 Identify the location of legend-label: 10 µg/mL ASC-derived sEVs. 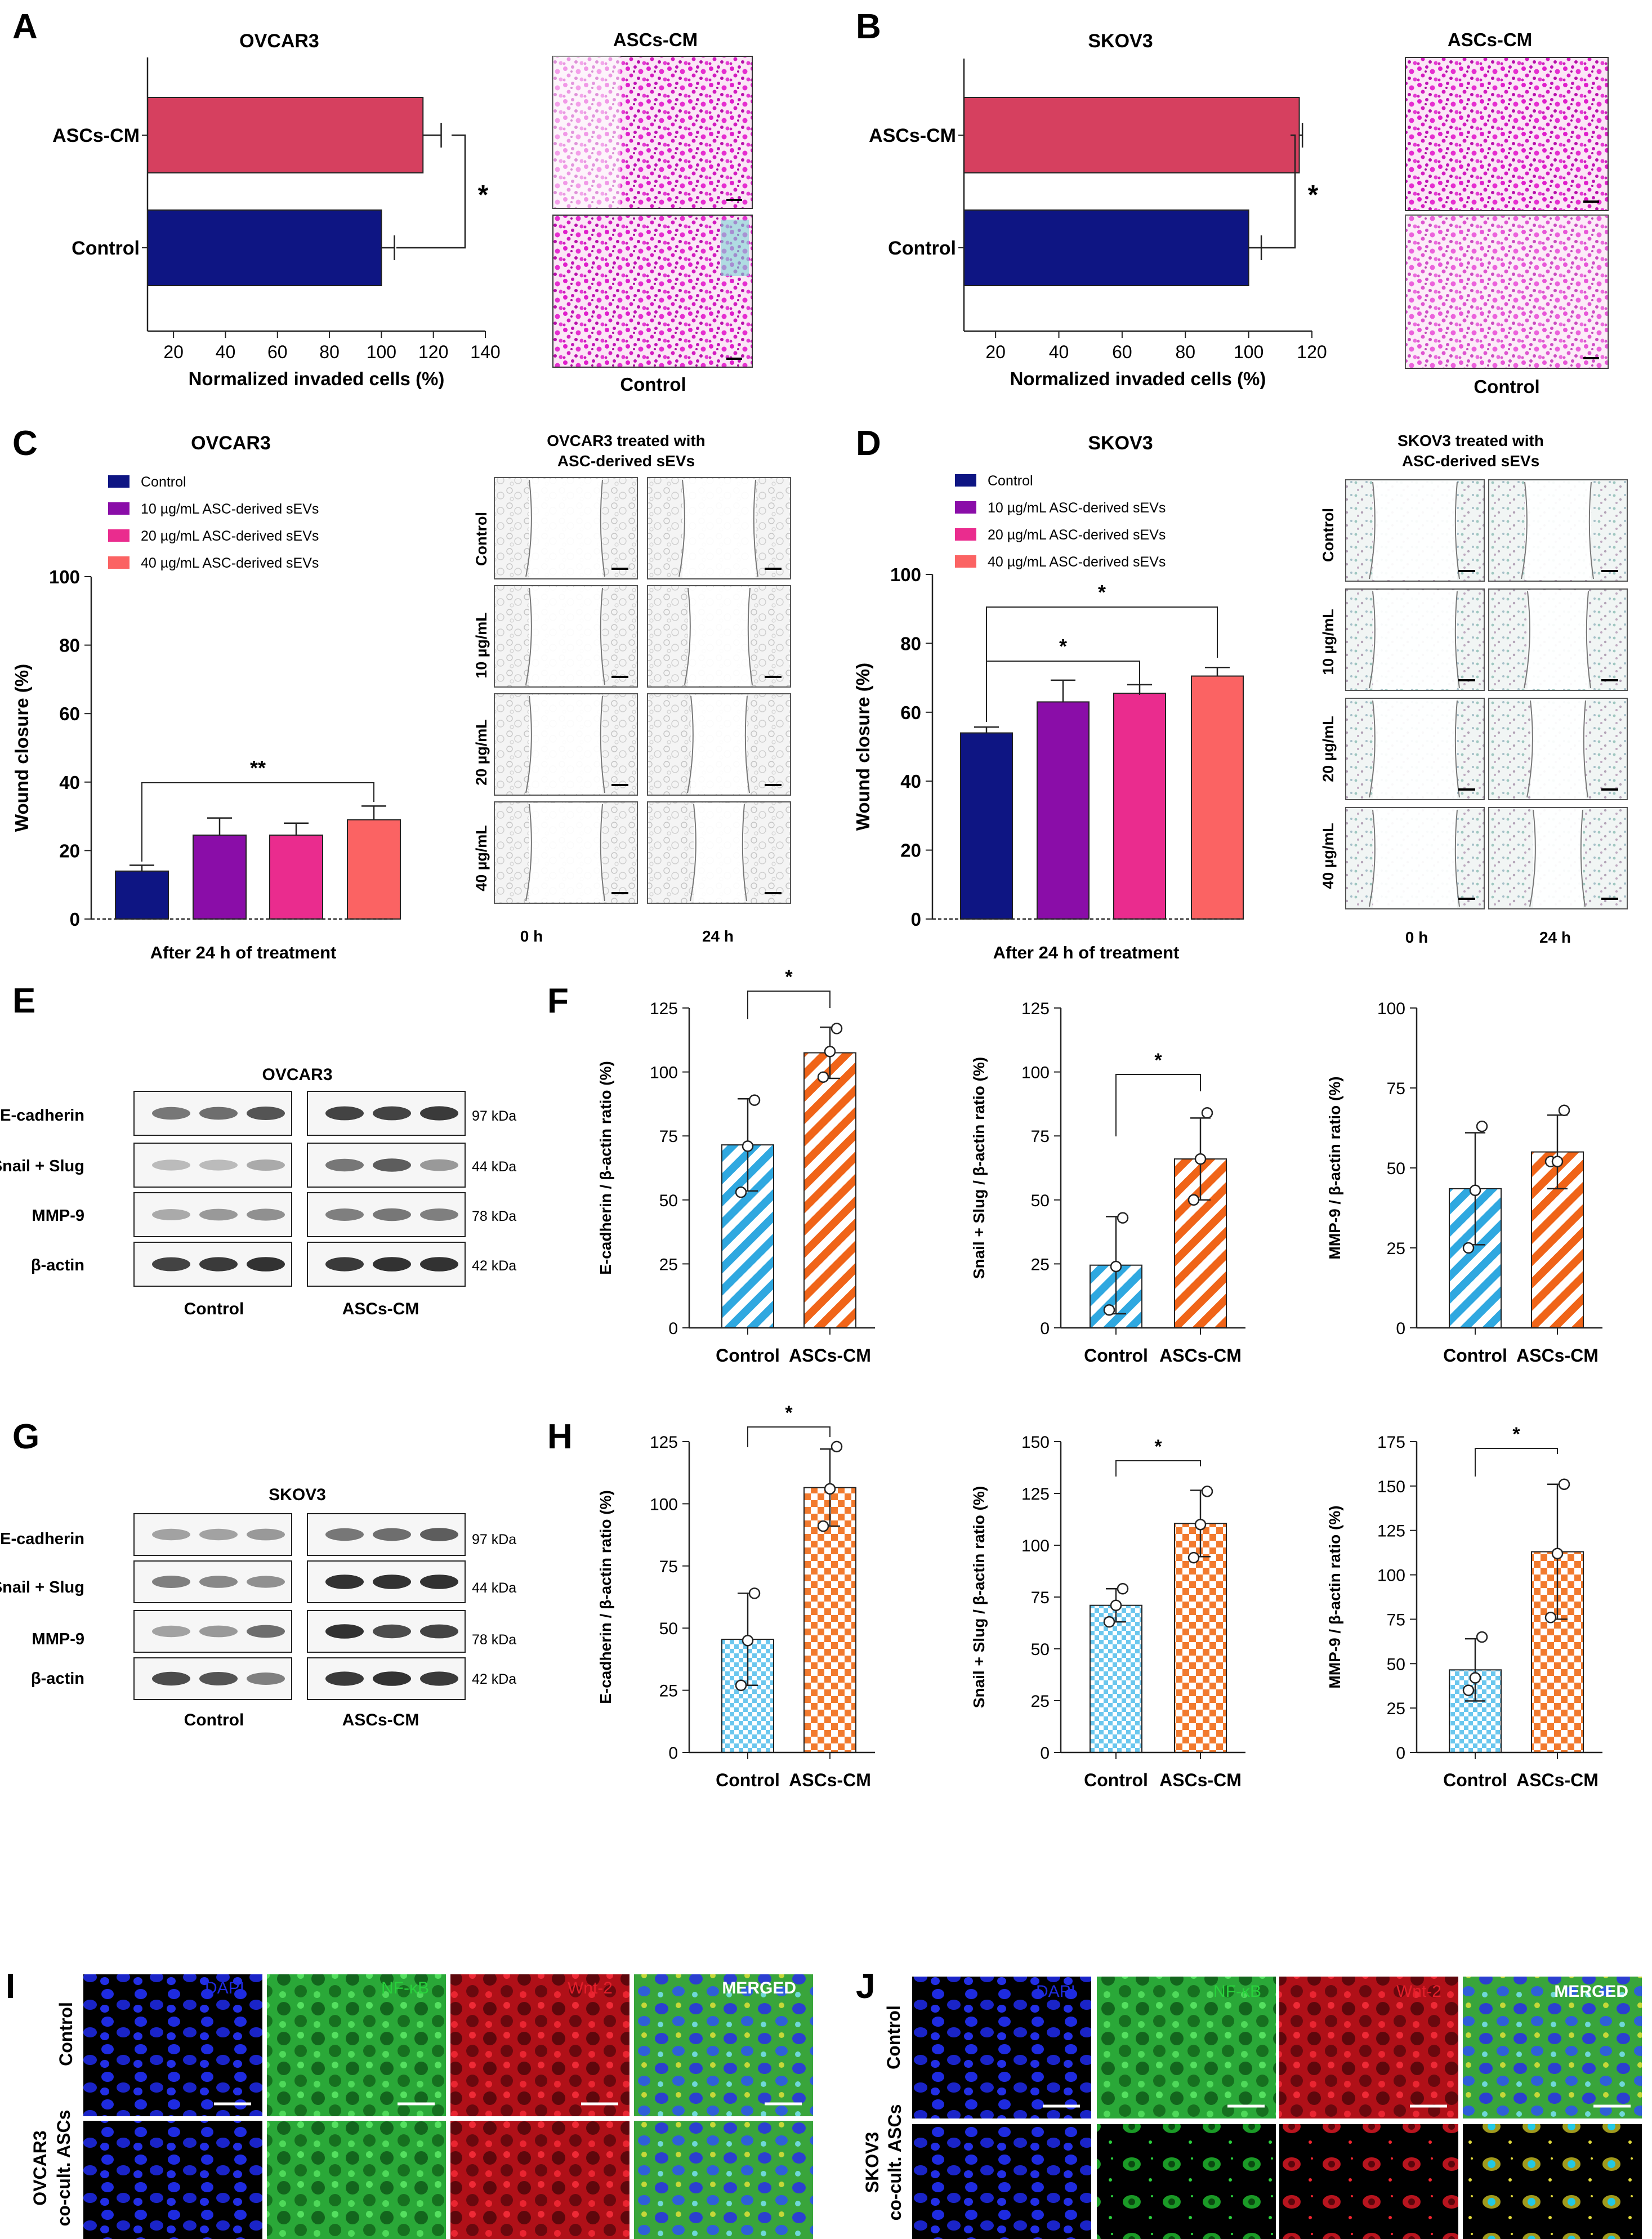
(1077, 508).